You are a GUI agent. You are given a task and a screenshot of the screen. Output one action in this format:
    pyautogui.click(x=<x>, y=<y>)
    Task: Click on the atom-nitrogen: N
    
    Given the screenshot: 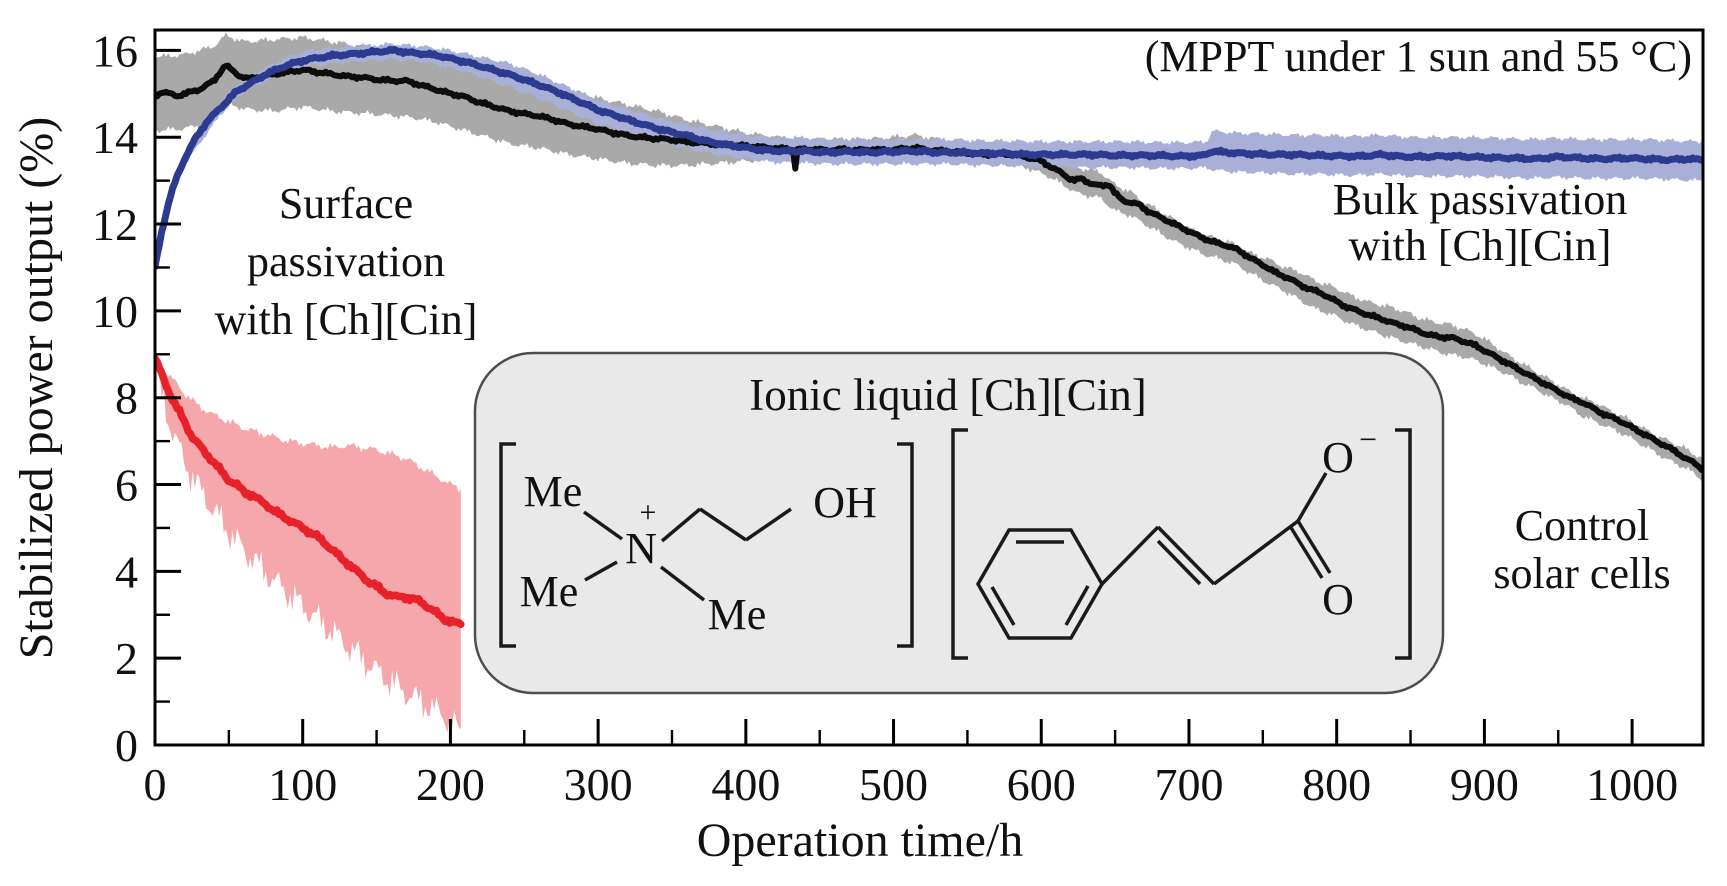 What is the action you would take?
    pyautogui.click(x=641, y=548)
    